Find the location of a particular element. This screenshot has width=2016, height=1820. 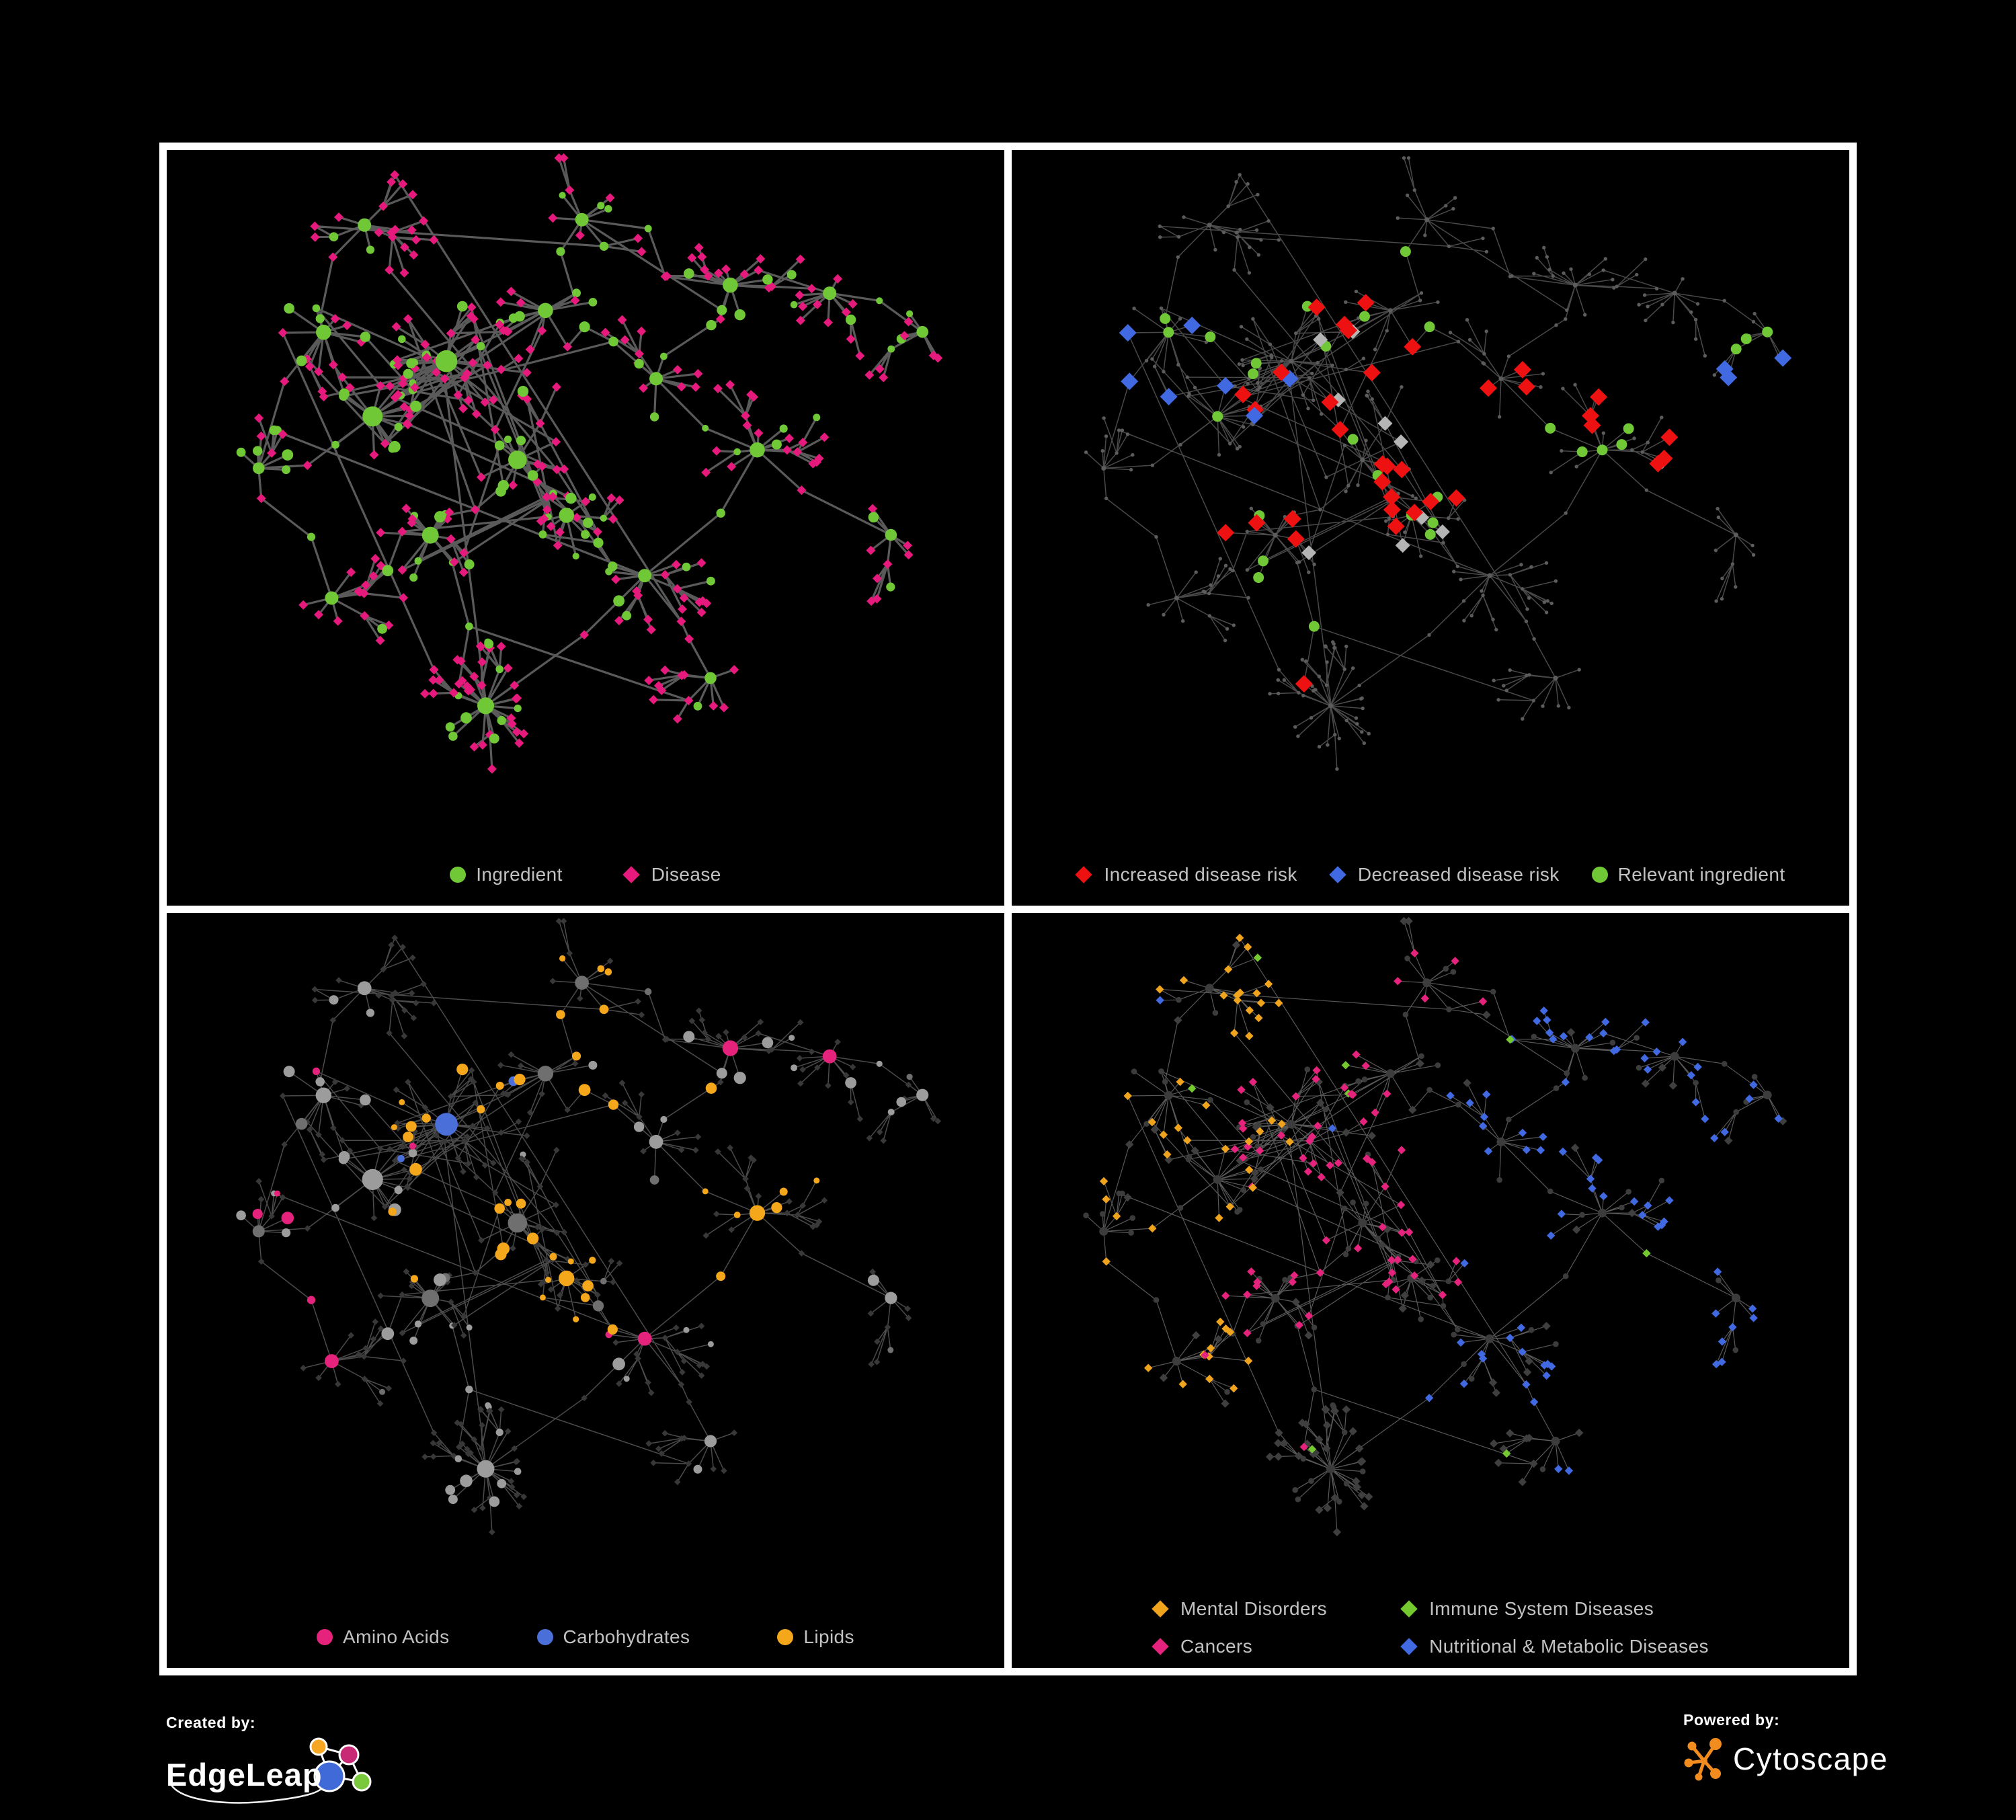

edgeleap-swoosh is located at coordinates (246, 1787).